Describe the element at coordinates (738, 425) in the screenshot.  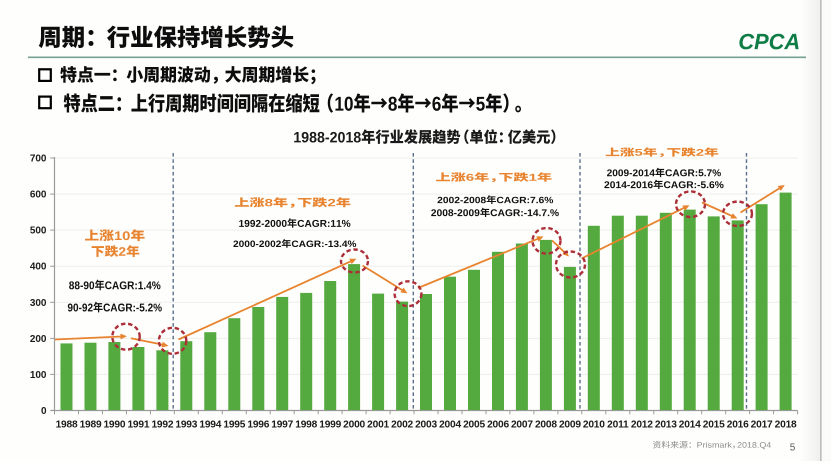
I see `svg-text: 2016` at that location.